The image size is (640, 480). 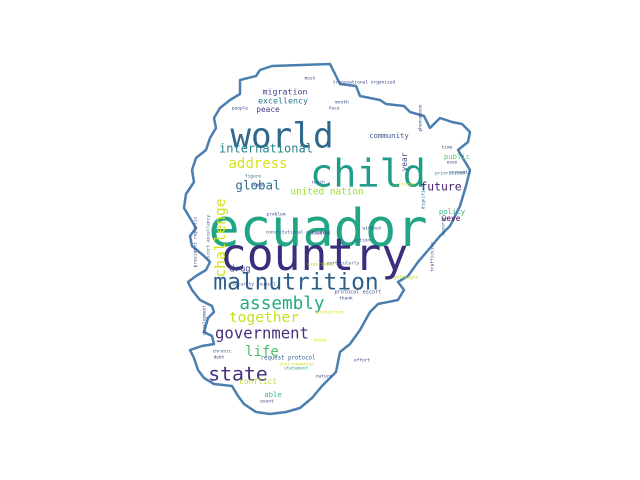 I want to click on cloud-word-trafficking: trafficking, so click(x=433, y=257).